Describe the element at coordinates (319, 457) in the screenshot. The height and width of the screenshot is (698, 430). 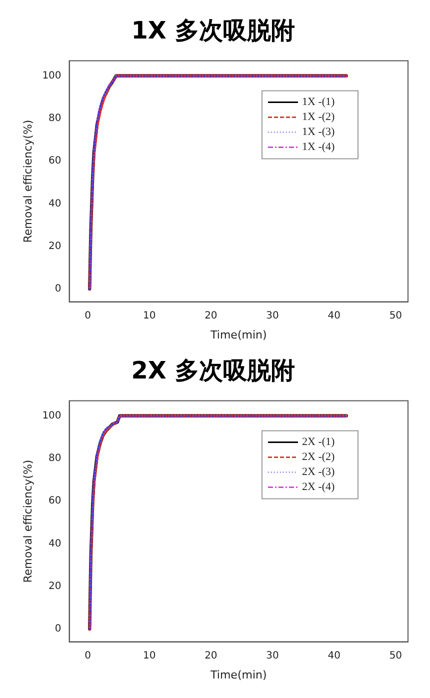
I see `legend-label: 2X -(2)` at that location.